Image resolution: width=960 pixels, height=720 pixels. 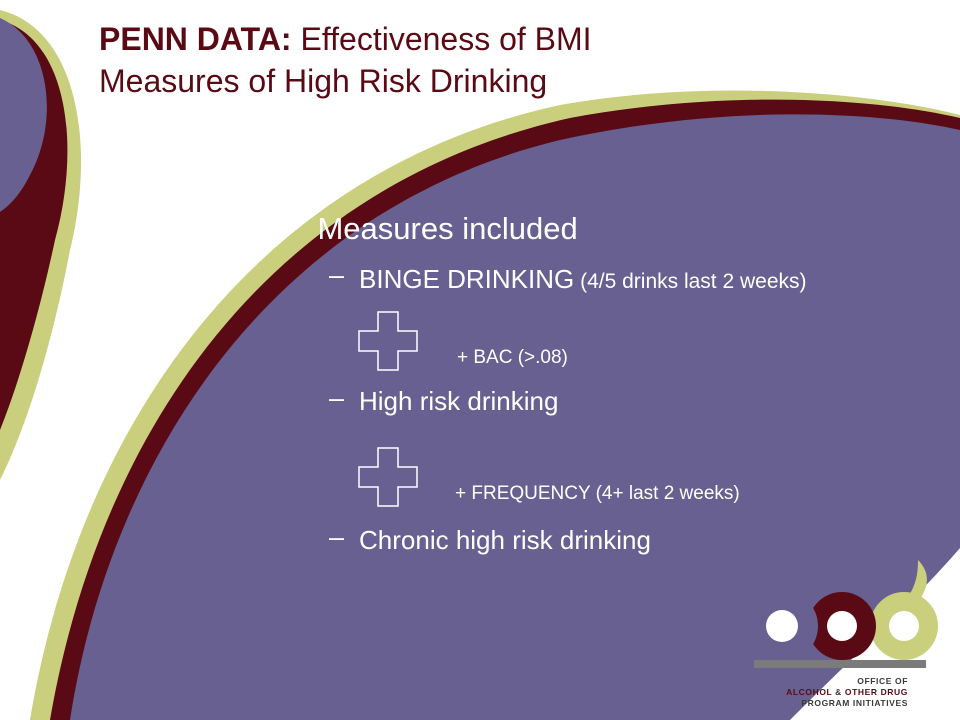 What do you see at coordinates (690, 281) in the screenshot?
I see `sub-item-binge-detail: (4/5 drinks last 2 weeks)` at bounding box center [690, 281].